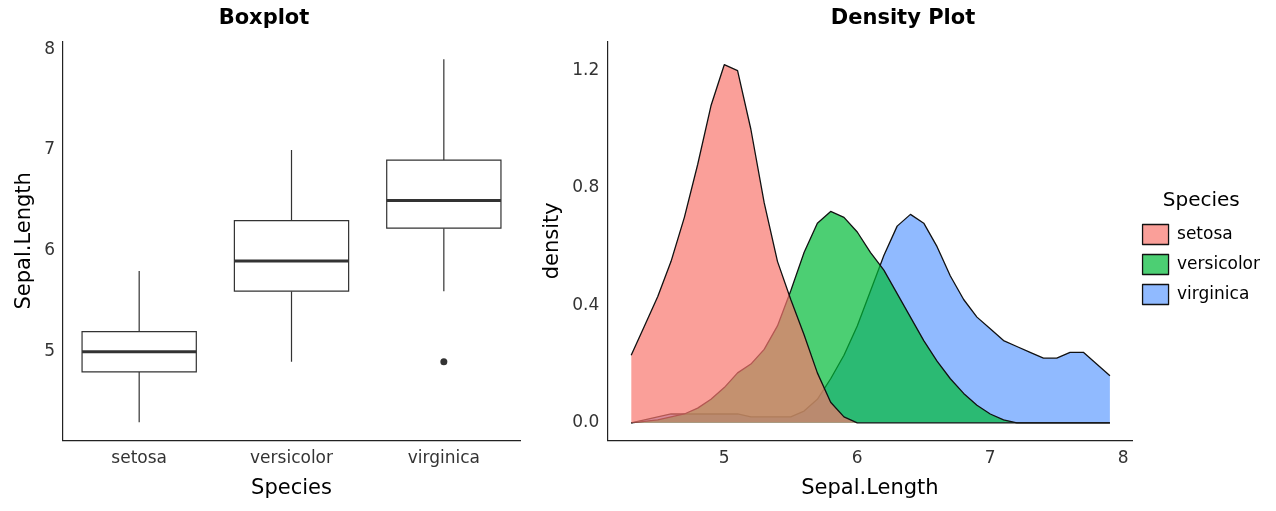 The image size is (1276, 511). I want to click on y-tick-label: 0.4, so click(586, 303).